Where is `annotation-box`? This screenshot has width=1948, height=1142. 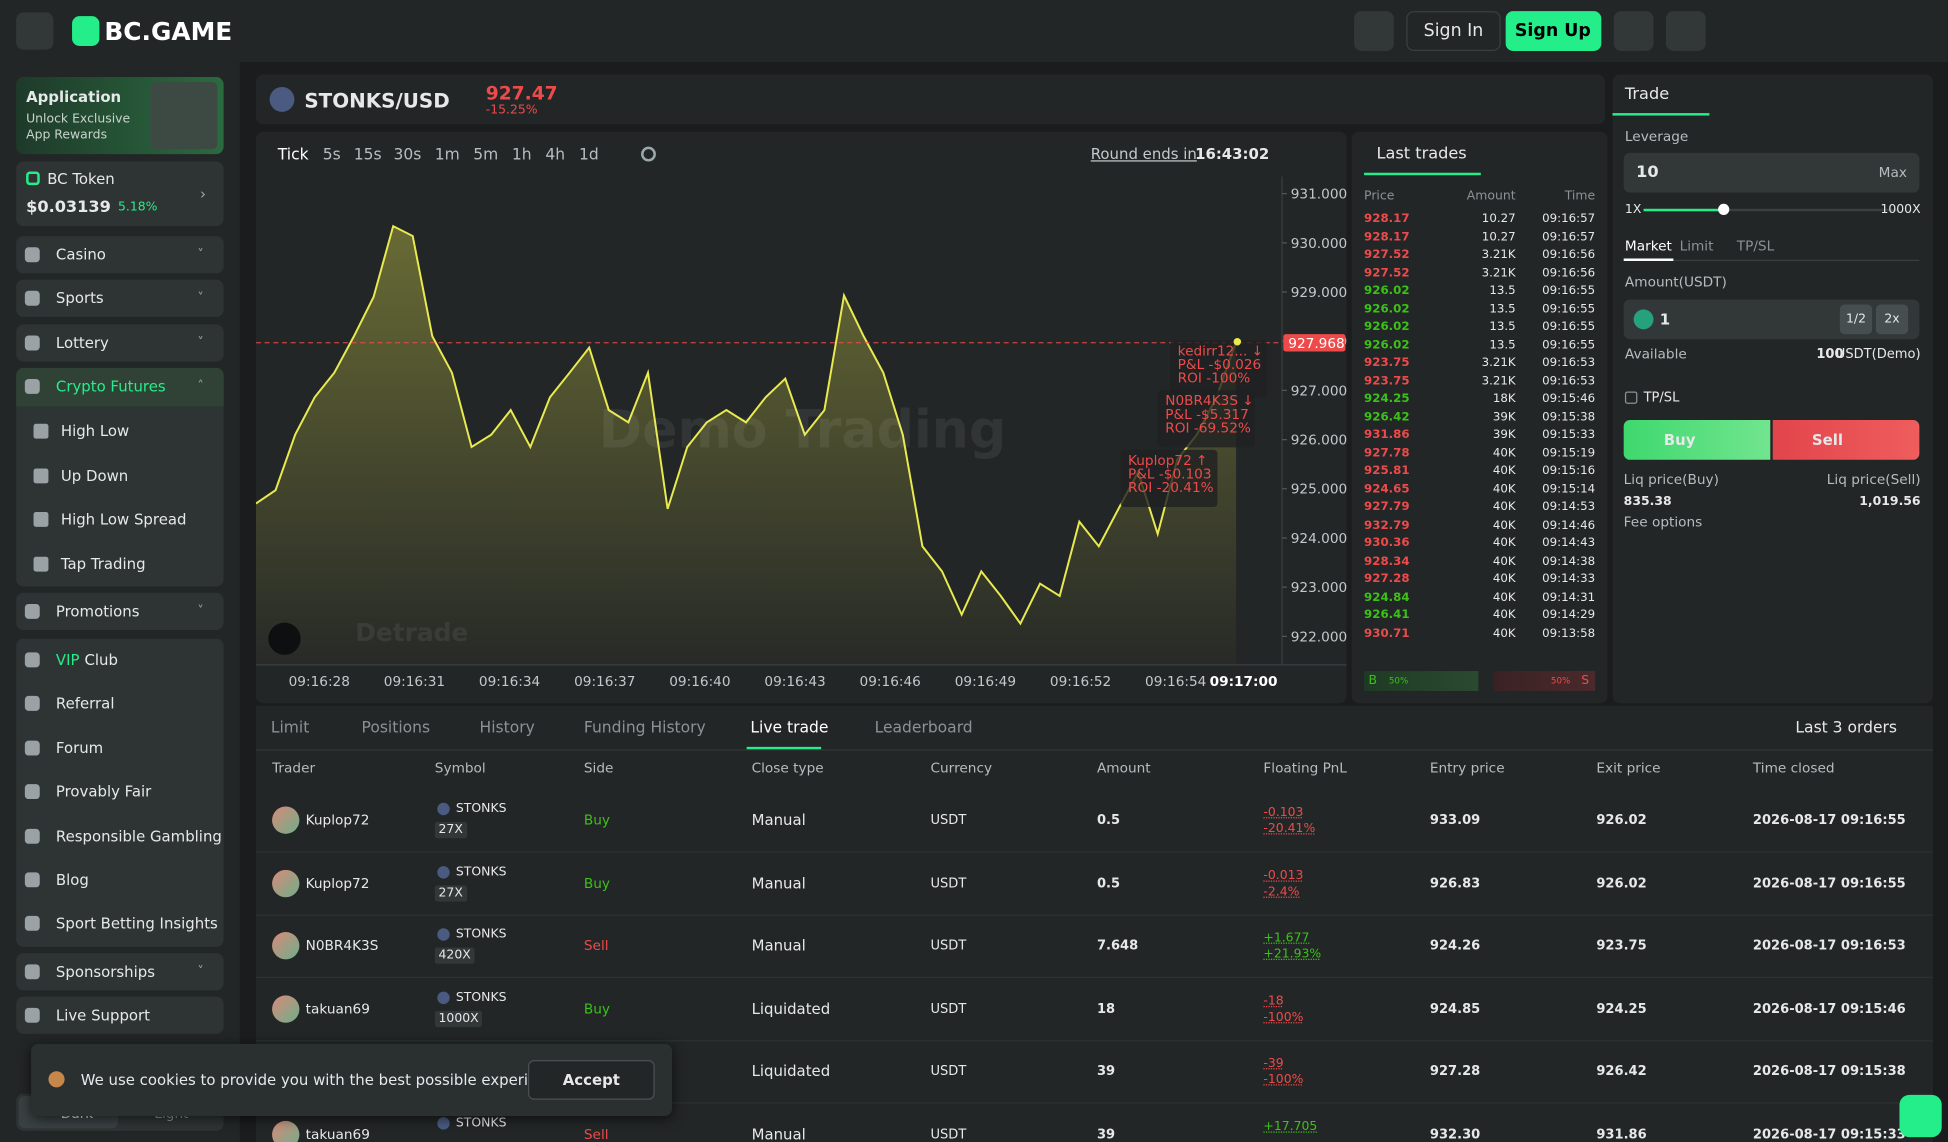 annotation-box is located at coordinates (1219, 369).